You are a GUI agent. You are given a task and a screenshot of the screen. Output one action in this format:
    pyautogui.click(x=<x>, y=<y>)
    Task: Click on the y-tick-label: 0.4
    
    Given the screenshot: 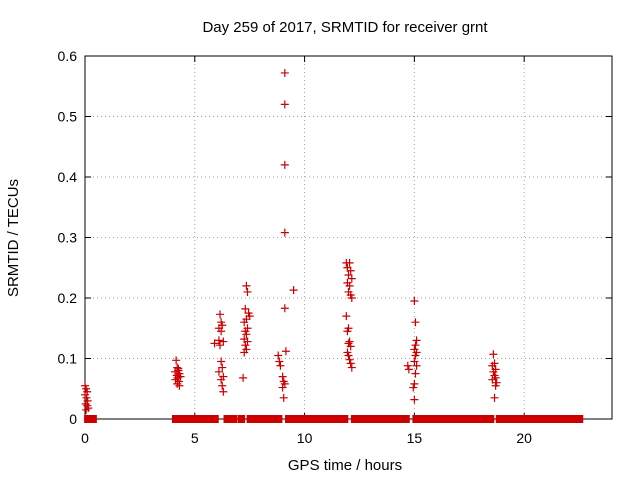 What is the action you would take?
    pyautogui.click(x=68, y=177)
    